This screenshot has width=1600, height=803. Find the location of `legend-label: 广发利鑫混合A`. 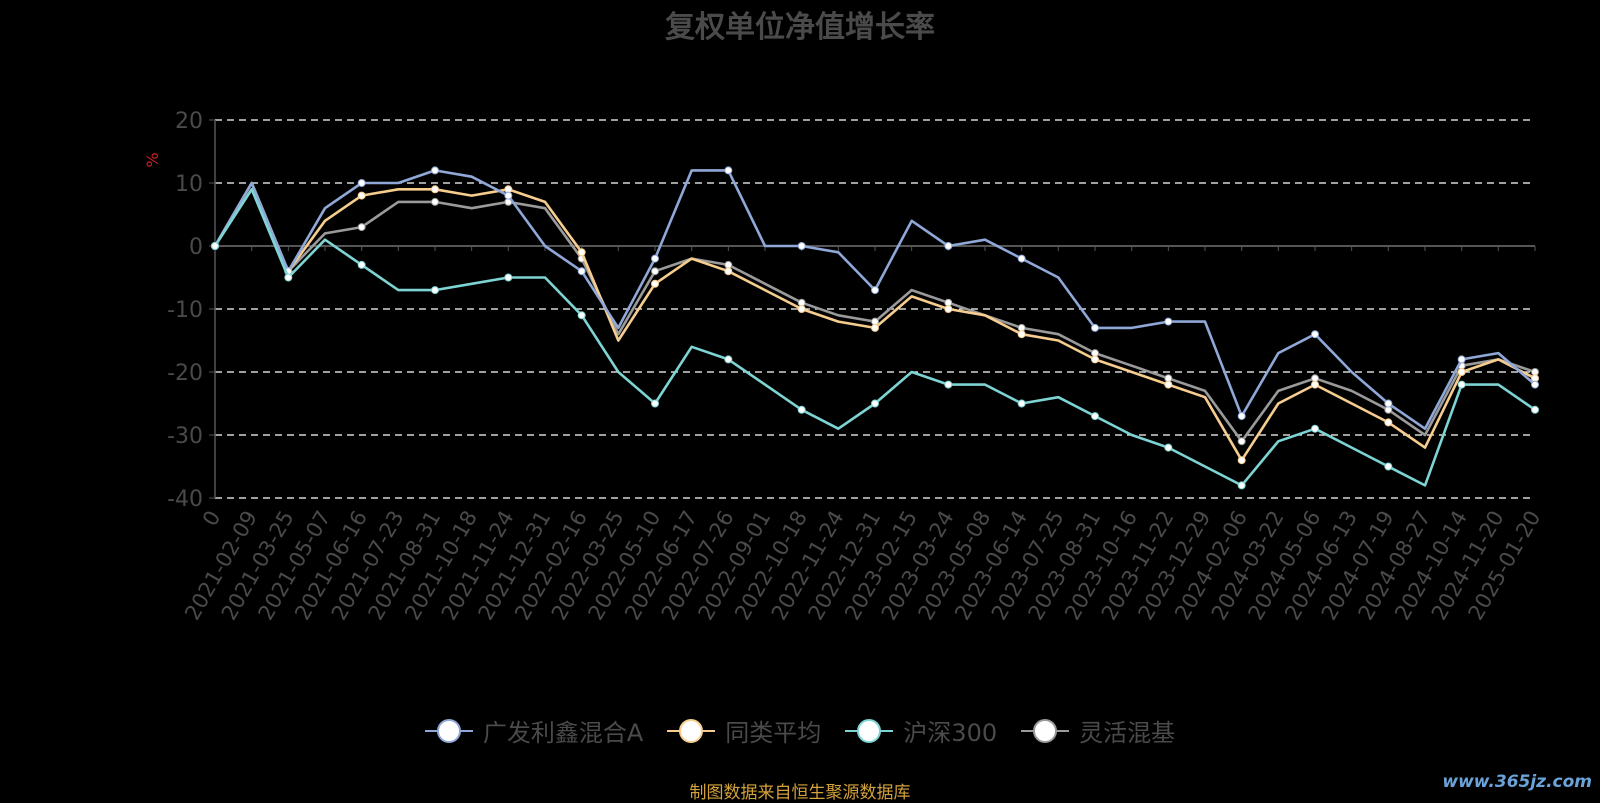

legend-label: 广发利鑫混合A is located at coordinates (563, 733).